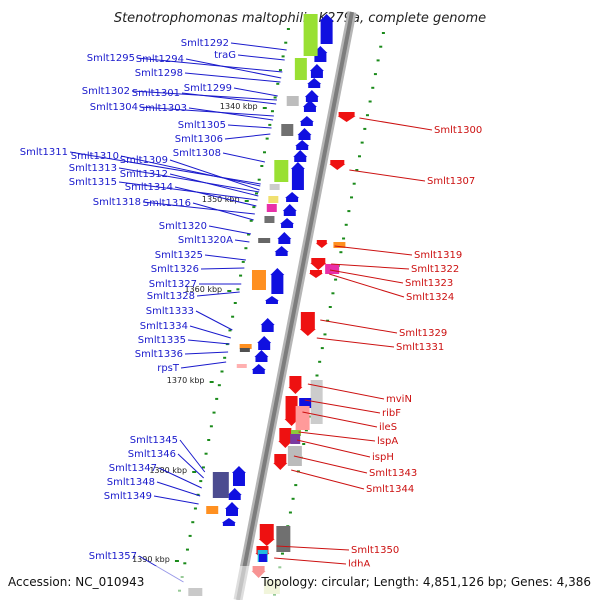 The height and width of the screenshot is (600, 600). What do you see at coordinates (149, 187) in the screenshot?
I see `gene-label-smlt1314: Smlt1314` at bounding box center [149, 187].